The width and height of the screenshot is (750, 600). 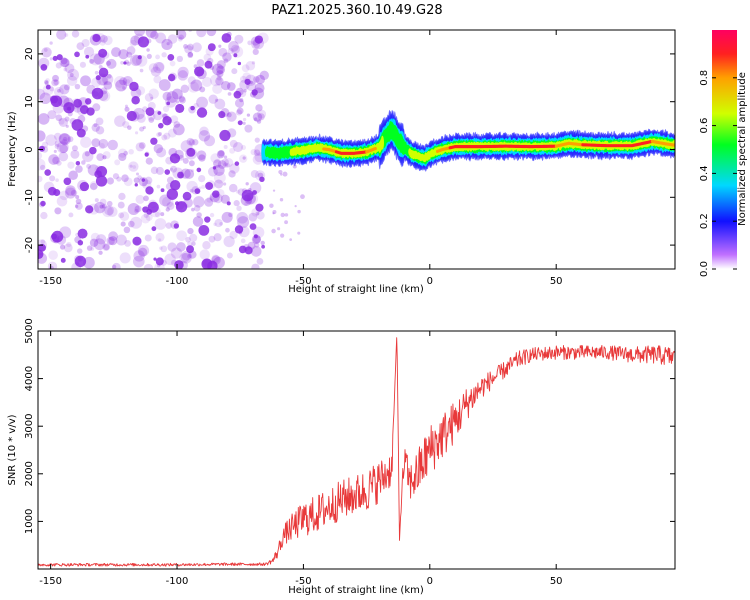 I want to click on snr-xtick-label: 50, so click(x=556, y=581).